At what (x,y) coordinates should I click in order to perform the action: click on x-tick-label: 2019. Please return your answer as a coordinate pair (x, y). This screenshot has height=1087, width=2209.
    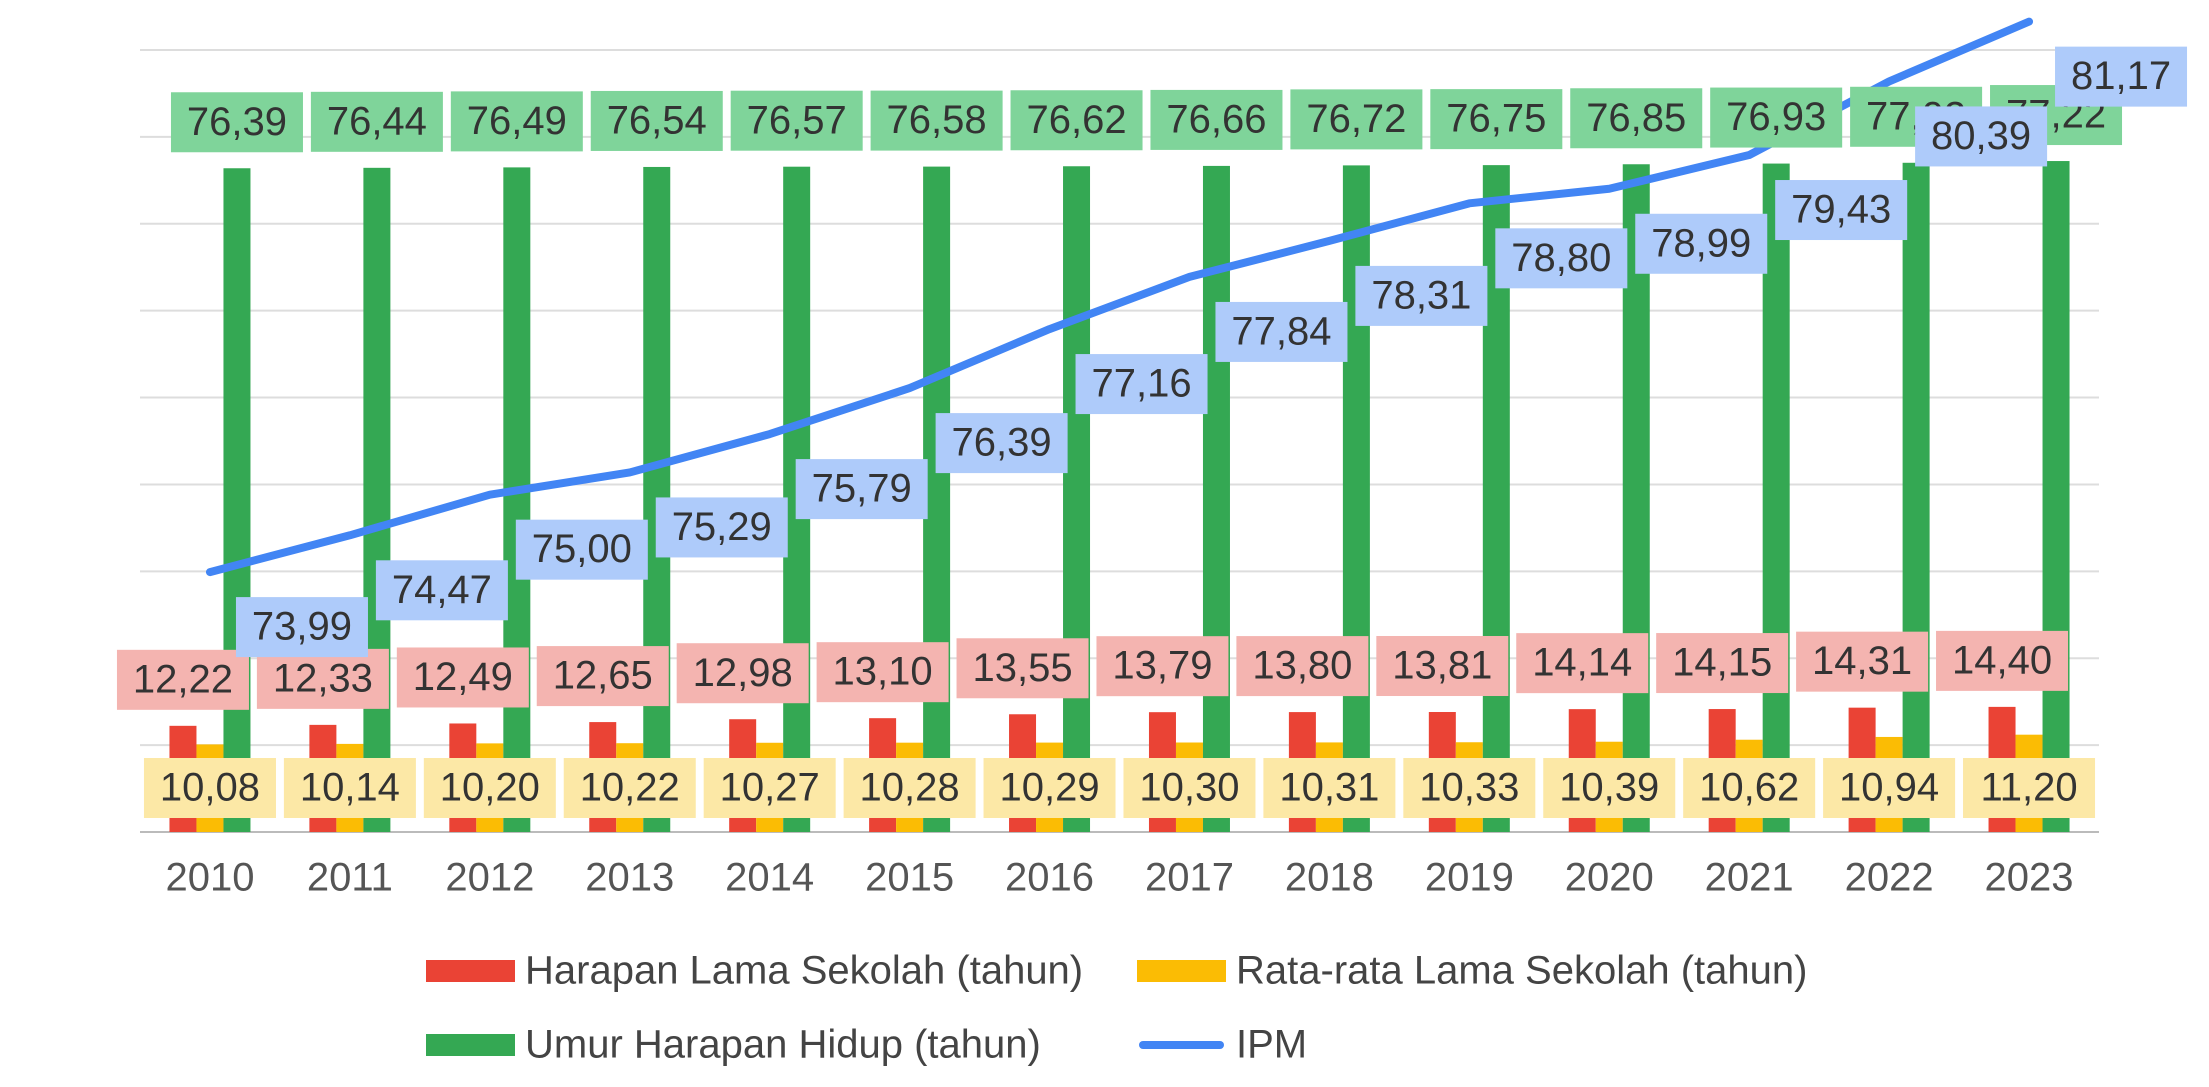
    Looking at the image, I should click on (1469, 878).